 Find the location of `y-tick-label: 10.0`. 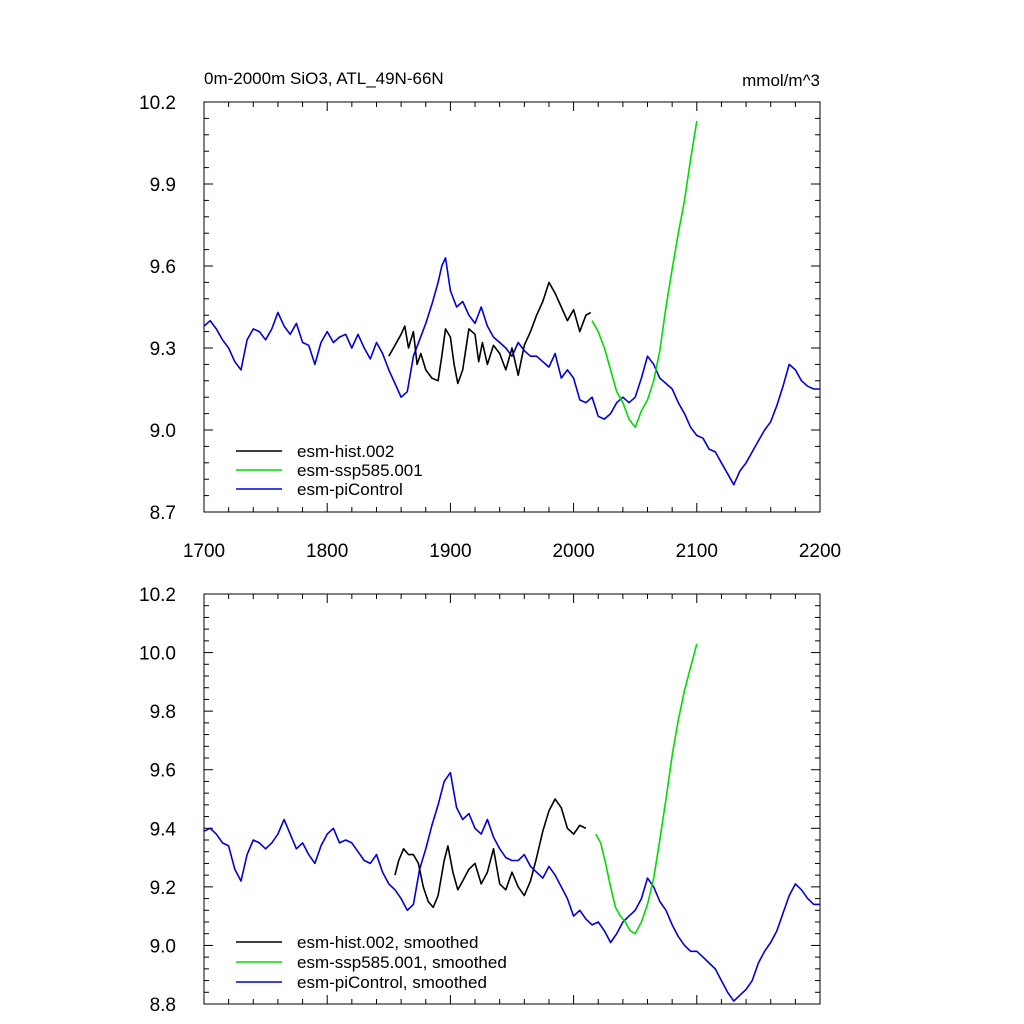

y-tick-label: 10.0 is located at coordinates (157, 654).